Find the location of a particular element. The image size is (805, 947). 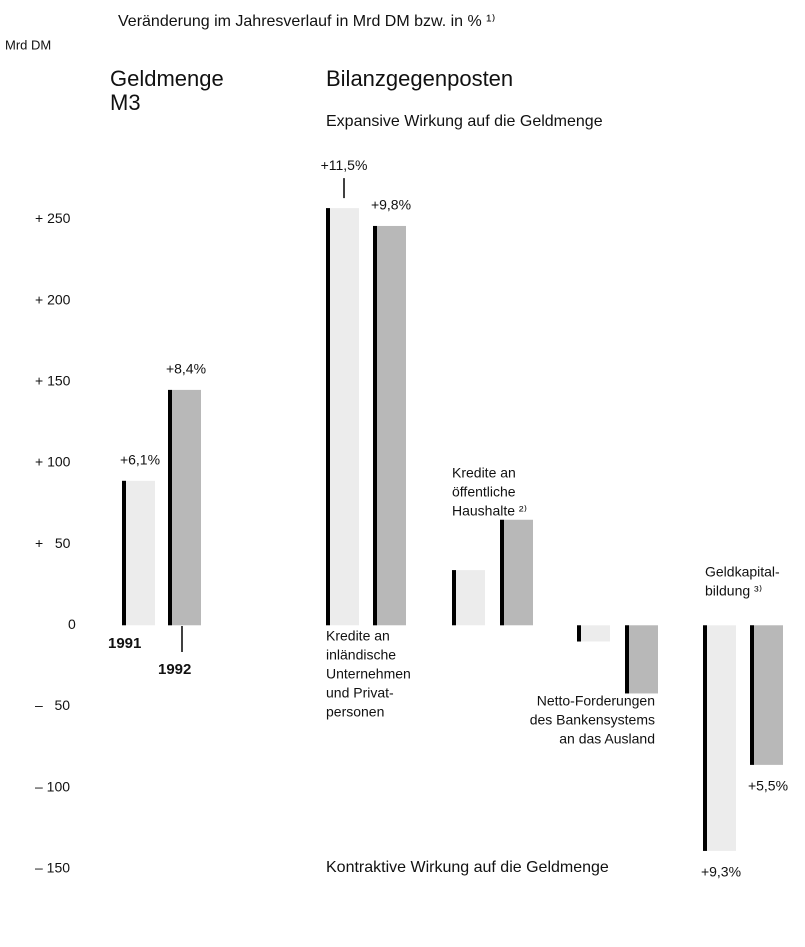

y-tick-label: 0 is located at coordinates (72, 624).